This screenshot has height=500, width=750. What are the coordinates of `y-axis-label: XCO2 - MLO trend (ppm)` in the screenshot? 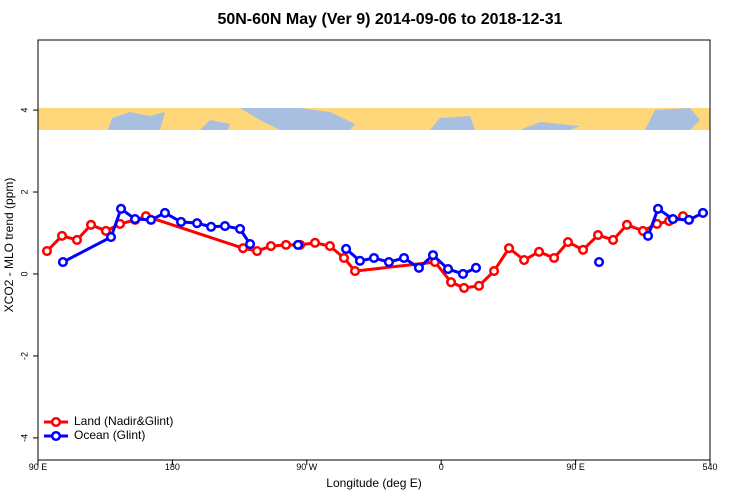 It's located at (9, 245).